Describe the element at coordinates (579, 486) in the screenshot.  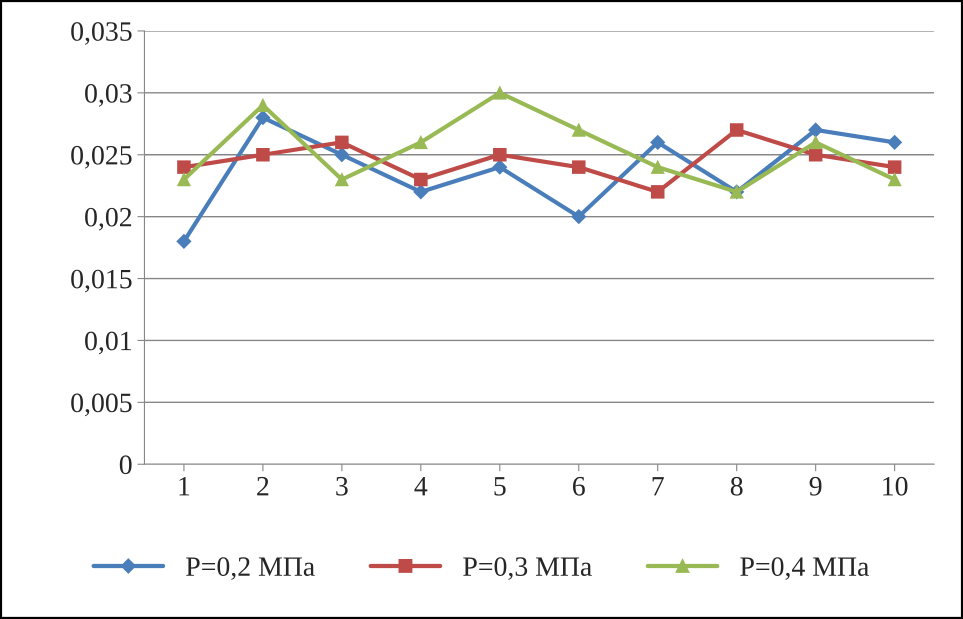
I see `x-tick-label: 6` at that location.